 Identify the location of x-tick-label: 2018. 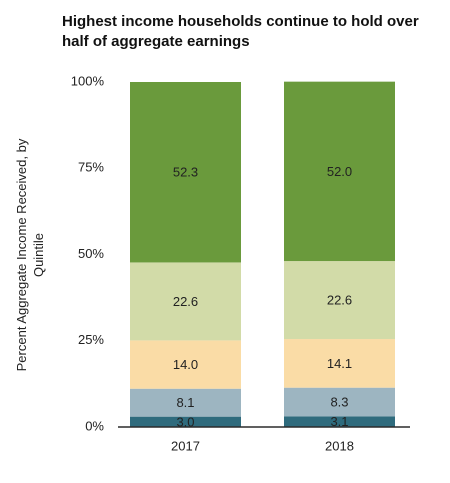
(339, 445).